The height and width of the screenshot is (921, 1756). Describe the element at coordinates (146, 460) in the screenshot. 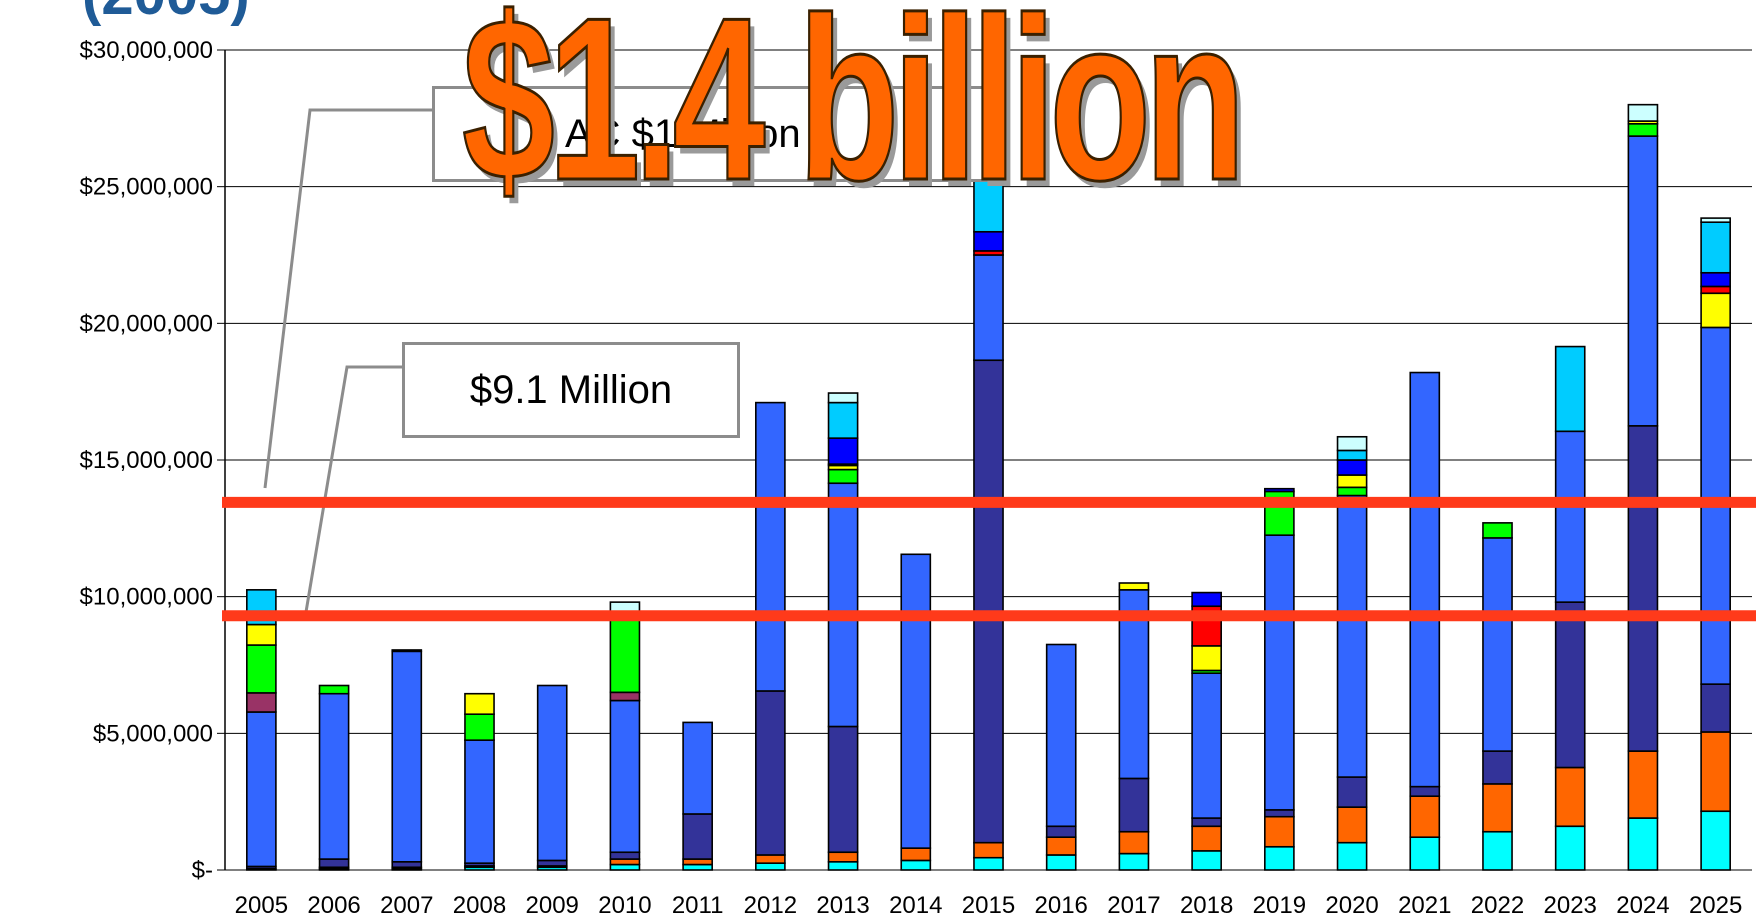

I see `y-tick-label: $15,000,000` at that location.